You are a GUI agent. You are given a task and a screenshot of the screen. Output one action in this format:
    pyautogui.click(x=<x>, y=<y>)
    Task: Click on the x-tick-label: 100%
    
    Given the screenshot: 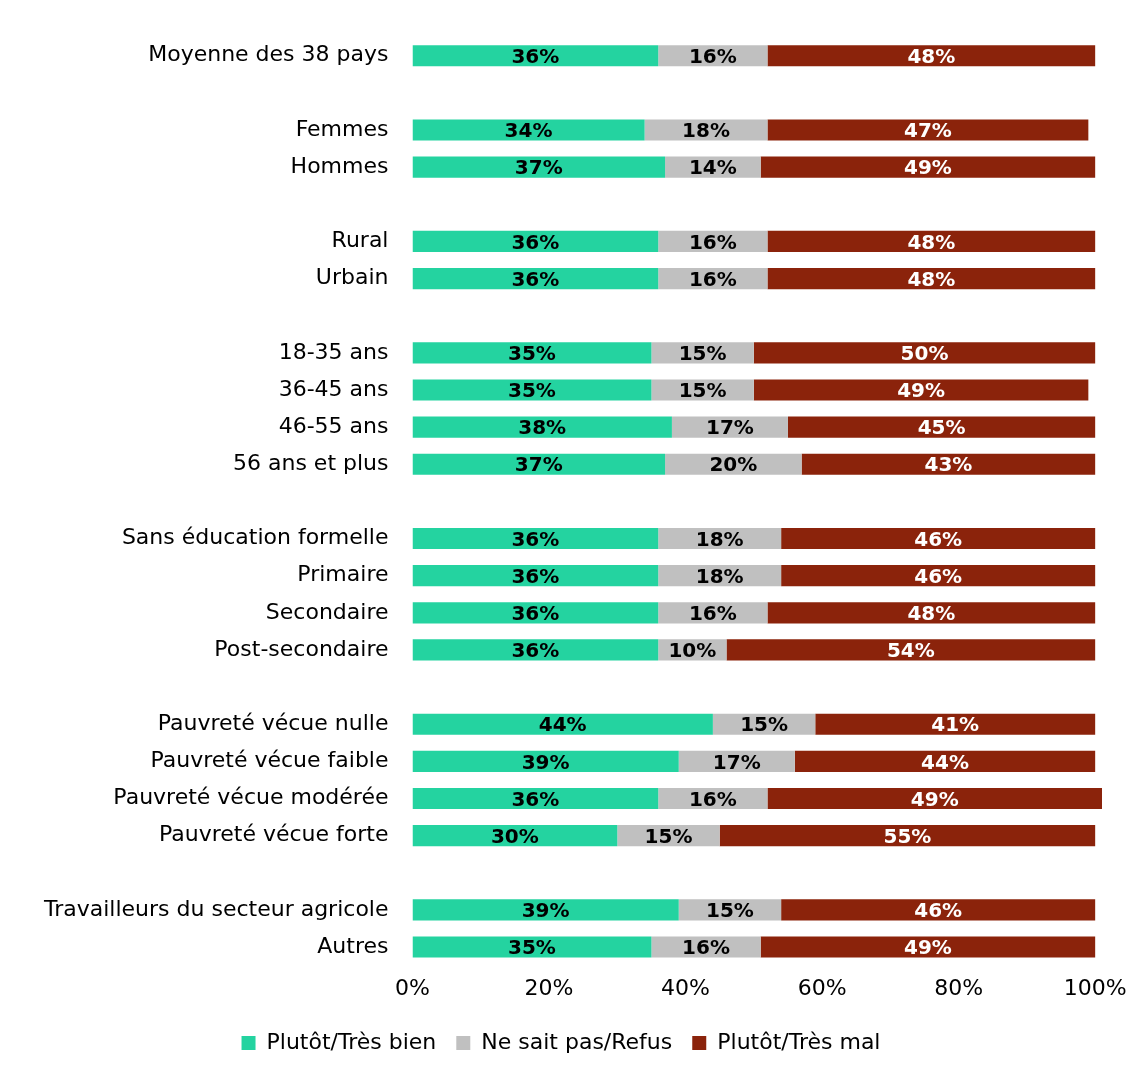 What is the action you would take?
    pyautogui.click(x=1095, y=987)
    